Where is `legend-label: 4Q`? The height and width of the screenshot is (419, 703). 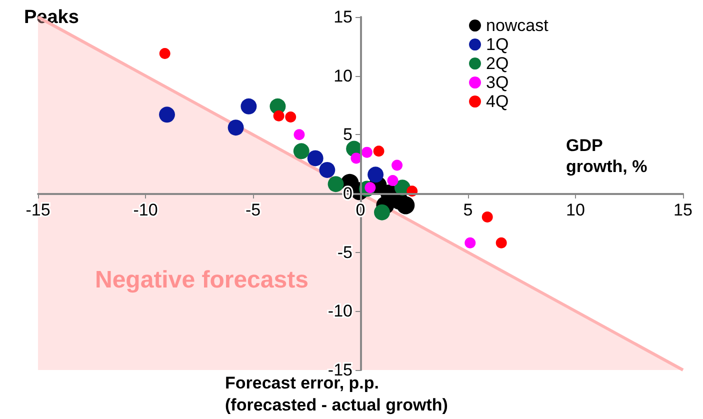 legend-label: 4Q is located at coordinates (497, 101).